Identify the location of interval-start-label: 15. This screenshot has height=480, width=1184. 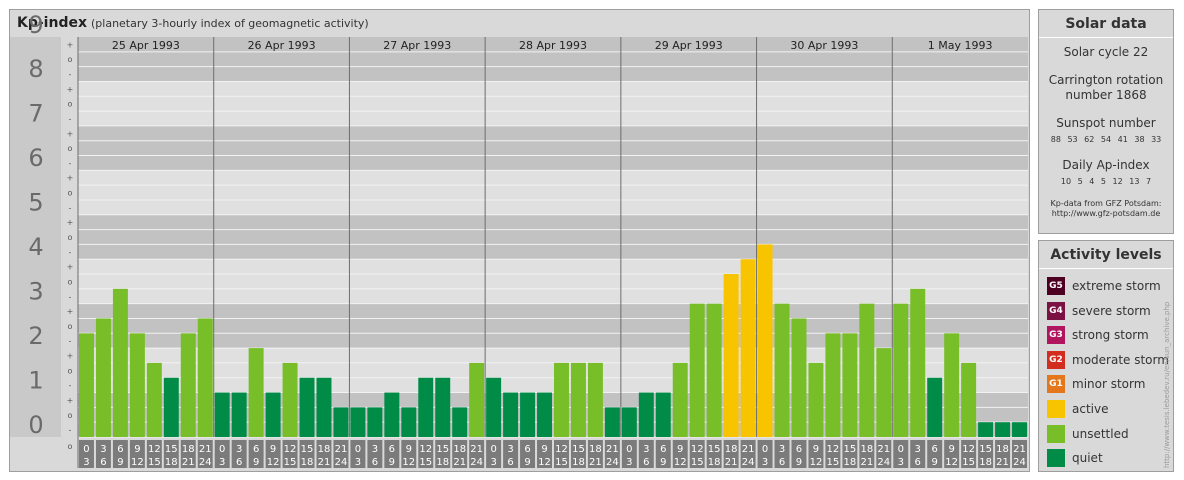
(985, 449).